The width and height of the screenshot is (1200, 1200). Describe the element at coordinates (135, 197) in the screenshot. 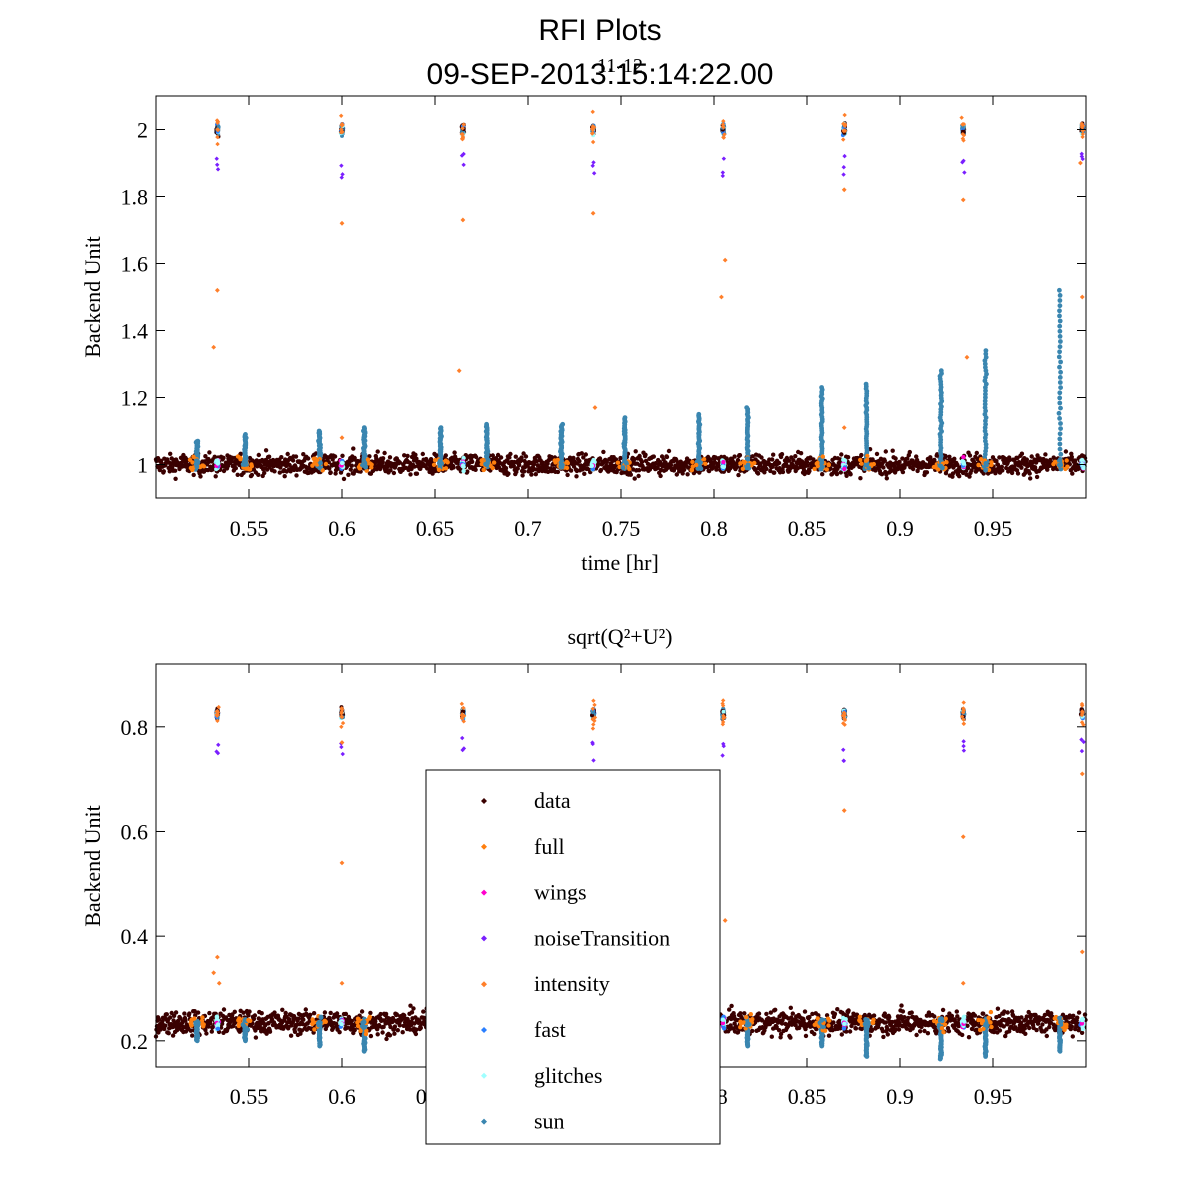

I see `y-tick-label: 1.8` at that location.